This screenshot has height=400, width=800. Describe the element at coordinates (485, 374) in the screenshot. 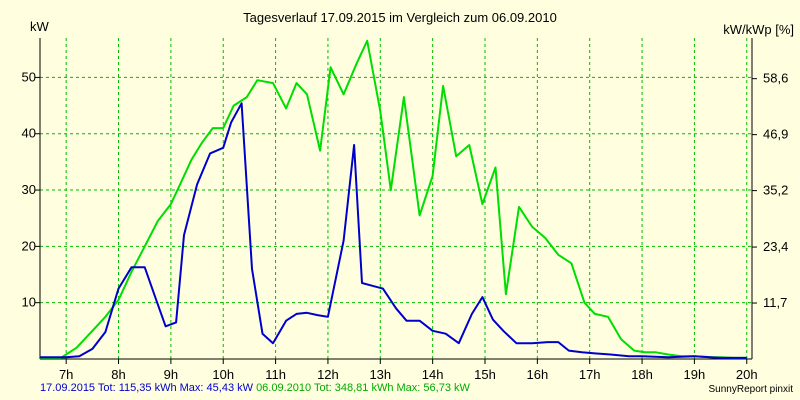

I see `x-tick-label: 15h` at that location.